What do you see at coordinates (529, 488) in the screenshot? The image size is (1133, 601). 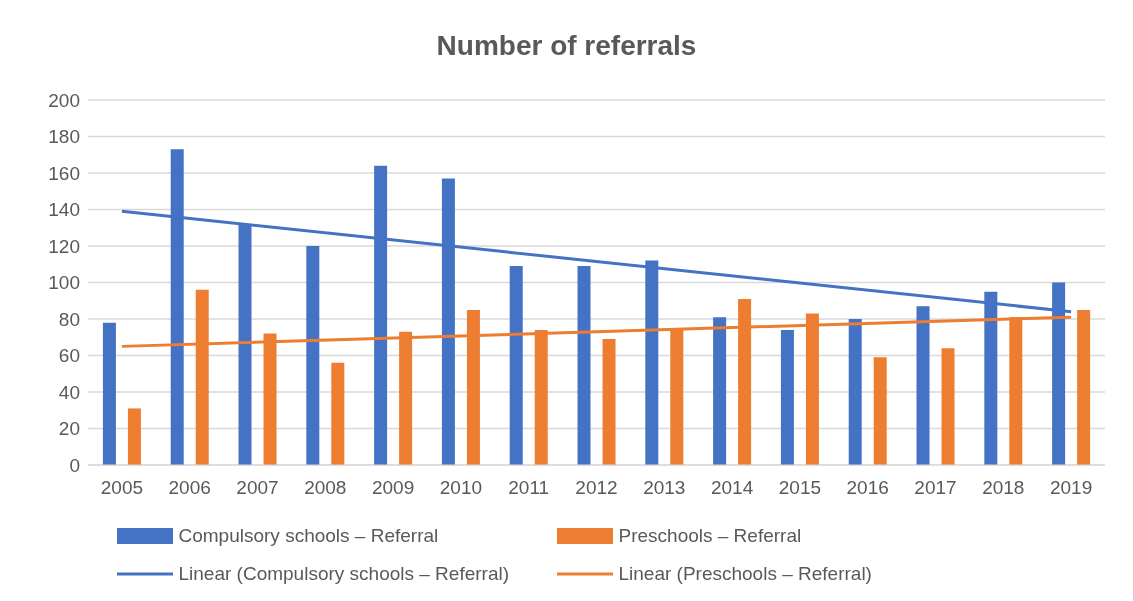 I see `x-tick-label: 2011` at bounding box center [529, 488].